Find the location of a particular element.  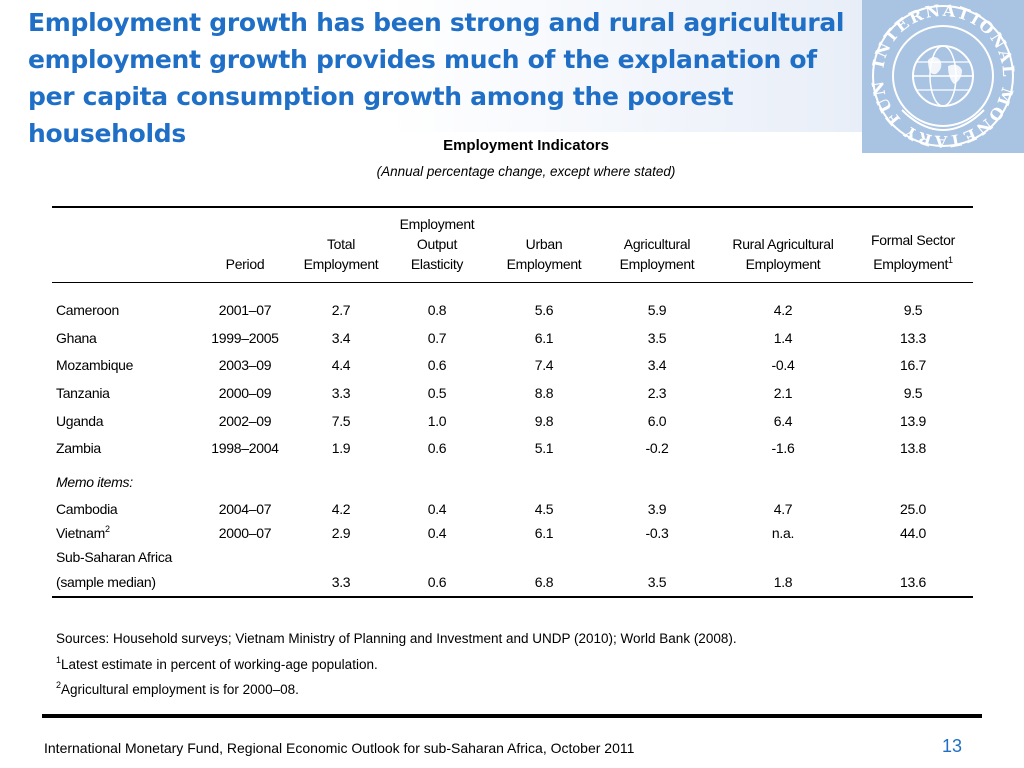

cell-period: 2004–07 is located at coordinates (245, 509).